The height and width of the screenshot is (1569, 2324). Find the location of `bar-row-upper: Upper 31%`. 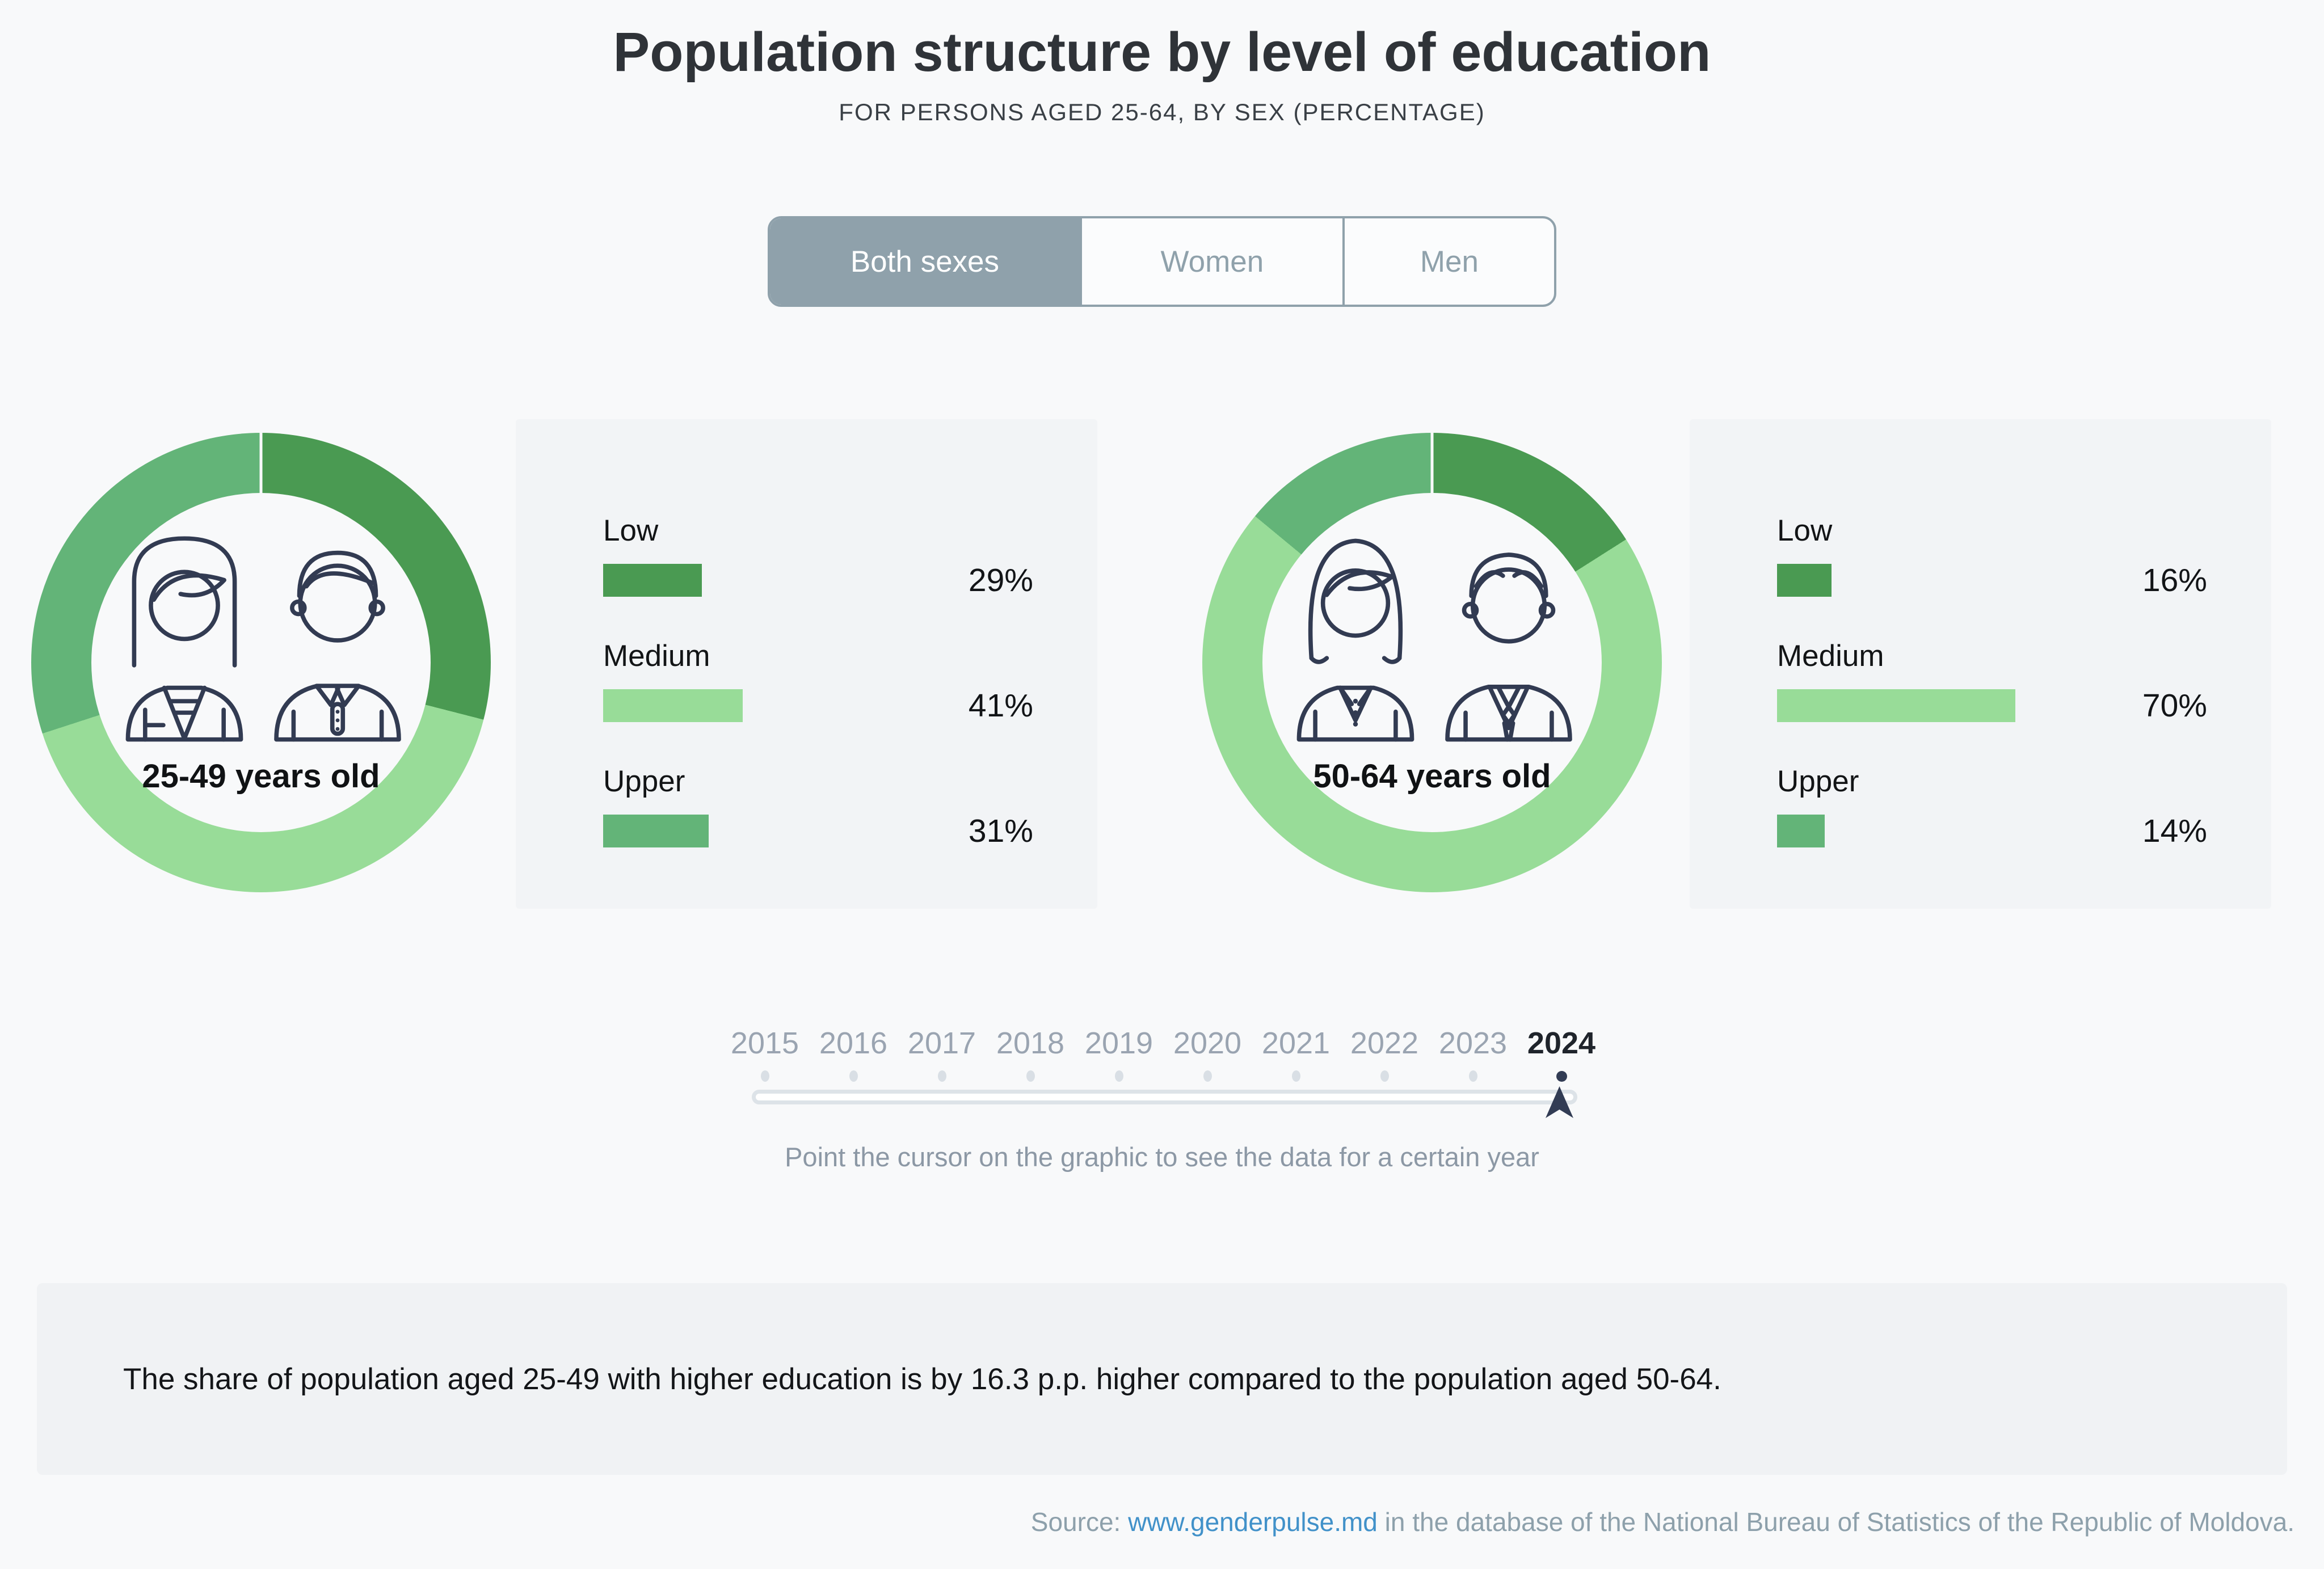

bar-row-upper: Upper 31% is located at coordinates (850, 807).